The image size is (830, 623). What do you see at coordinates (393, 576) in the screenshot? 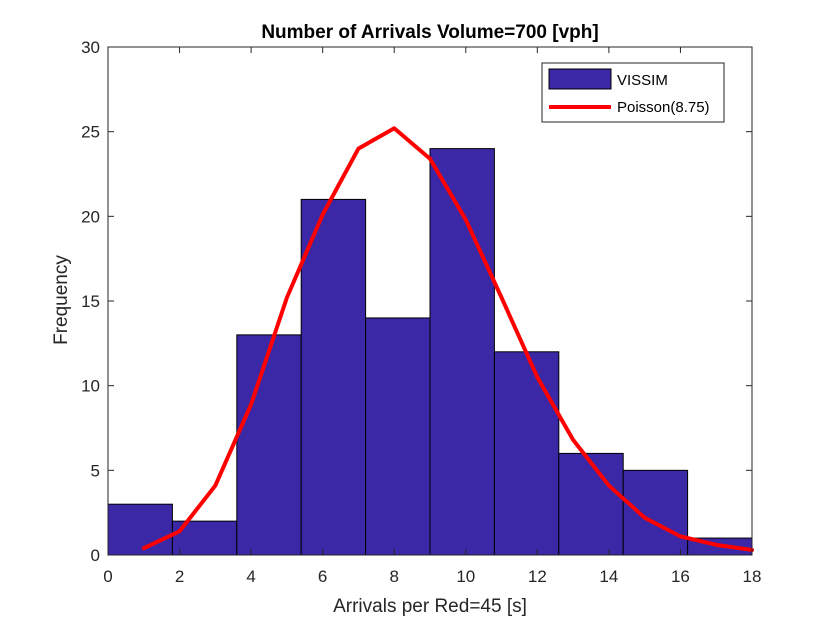
I see `x-tick-label: 8` at bounding box center [393, 576].